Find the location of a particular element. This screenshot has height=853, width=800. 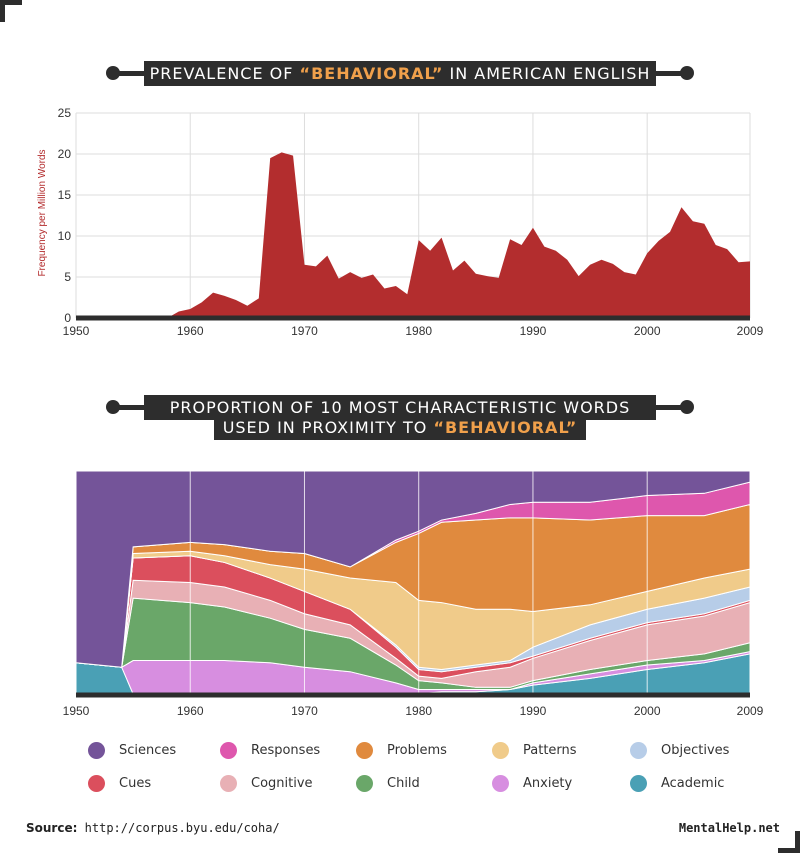

legend-item-sciences: Sciences is located at coordinates (132, 750).